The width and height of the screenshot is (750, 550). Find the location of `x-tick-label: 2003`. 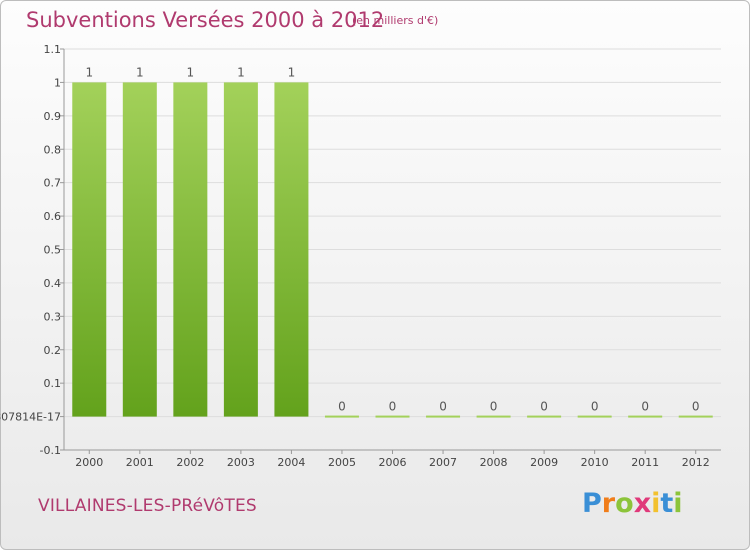

x-tick-label: 2003 is located at coordinates (241, 462).